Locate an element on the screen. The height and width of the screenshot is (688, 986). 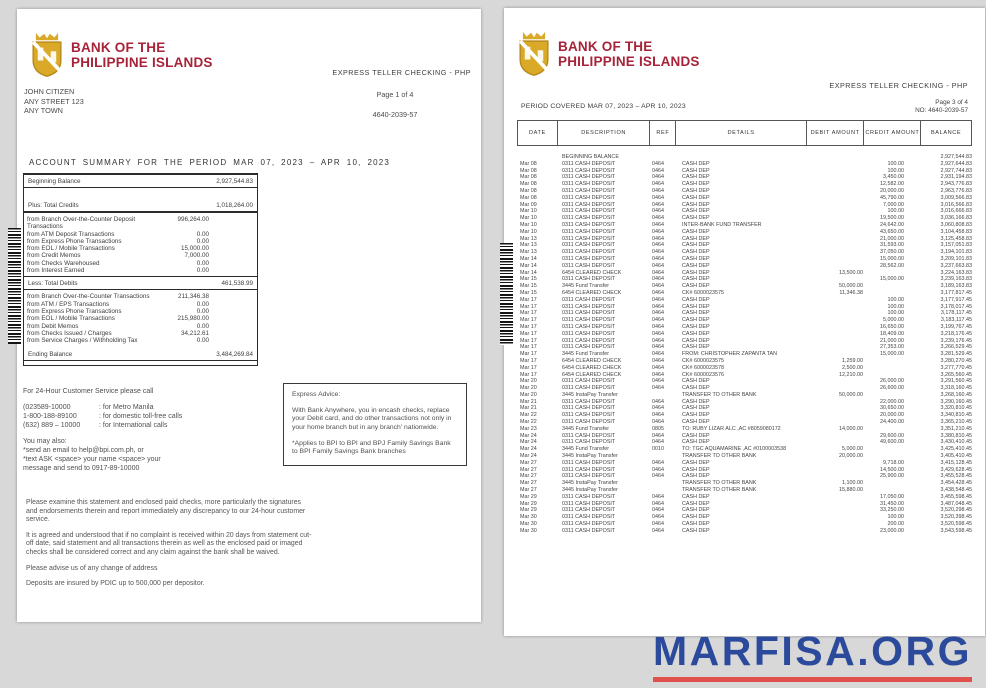
transaction-description: 3445 InstaPay Transfer is located at coordinates (590, 490).